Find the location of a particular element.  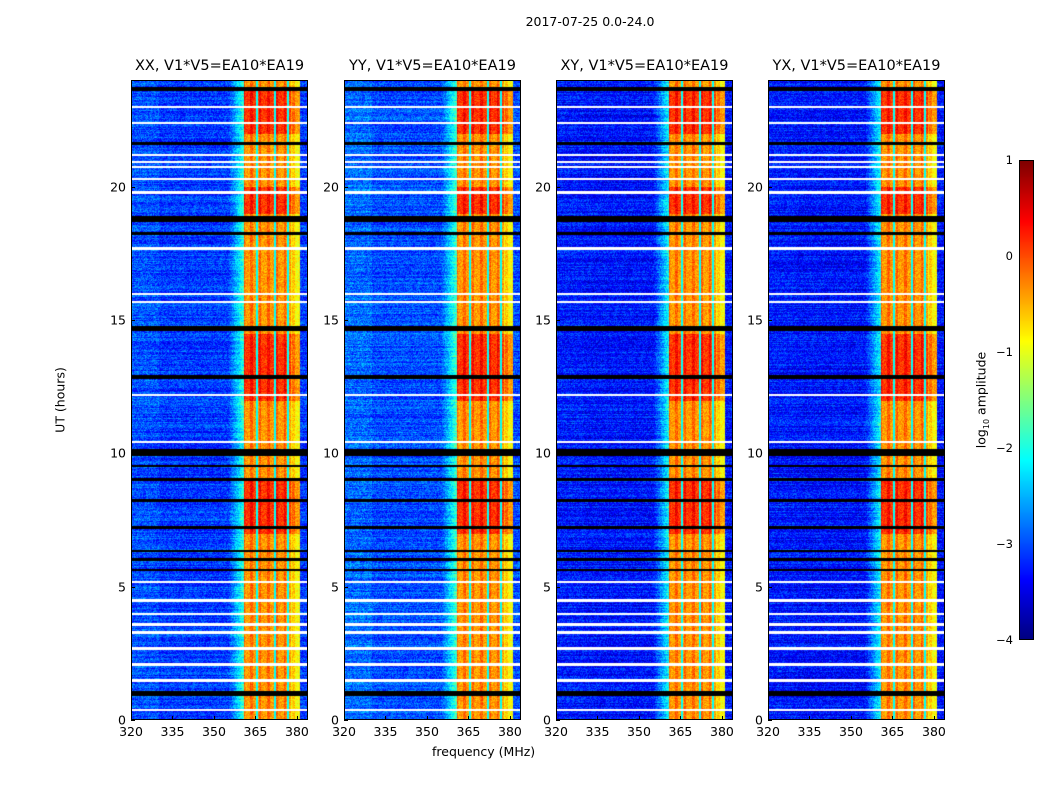

colorbar-tick-label: 1 is located at coordinates (1009, 160).